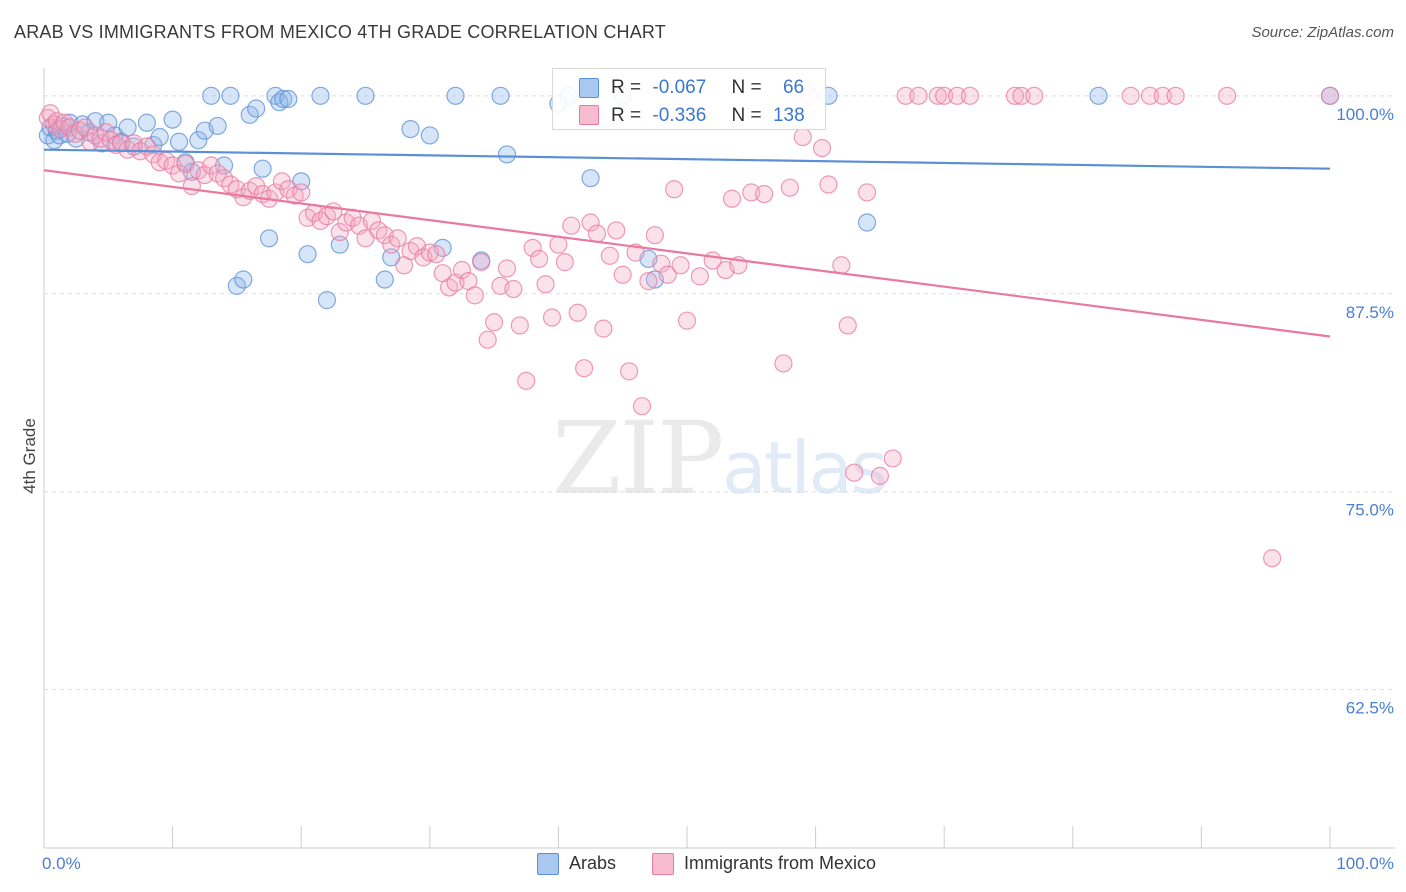 This screenshot has height=892, width=1406. Describe the element at coordinates (1370, 708) in the screenshot. I see `y-tick-label: 62.5%` at that location.